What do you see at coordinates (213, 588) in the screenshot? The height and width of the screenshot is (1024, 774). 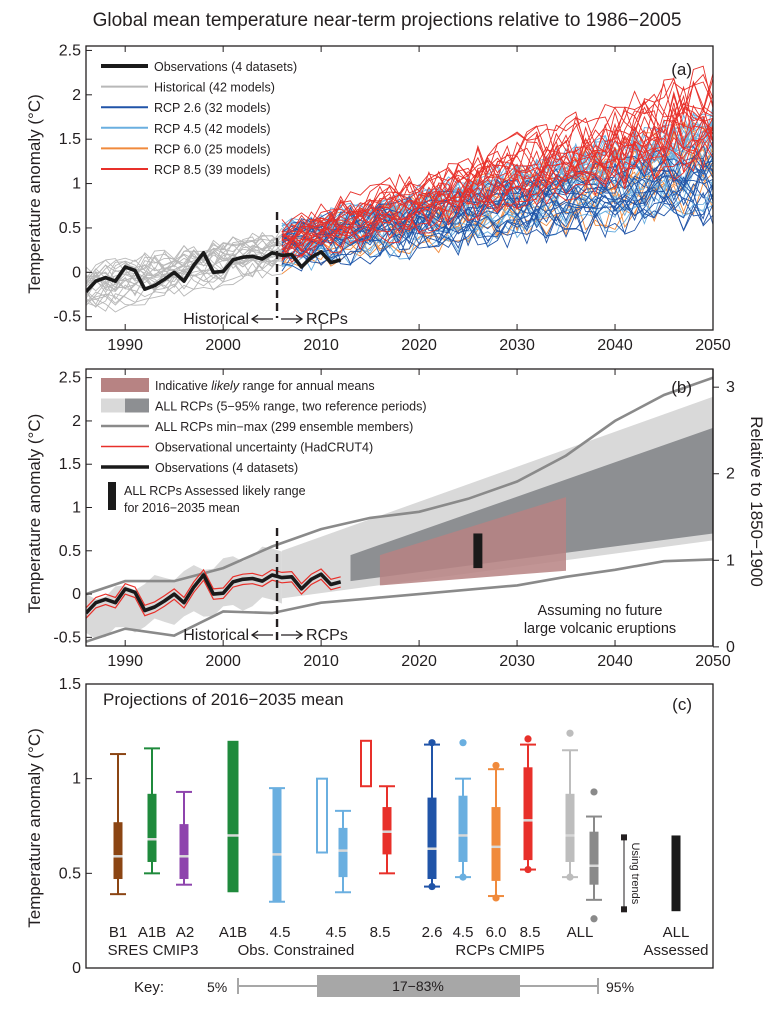 I see `obs-uncertainty-upper` at bounding box center [213, 588].